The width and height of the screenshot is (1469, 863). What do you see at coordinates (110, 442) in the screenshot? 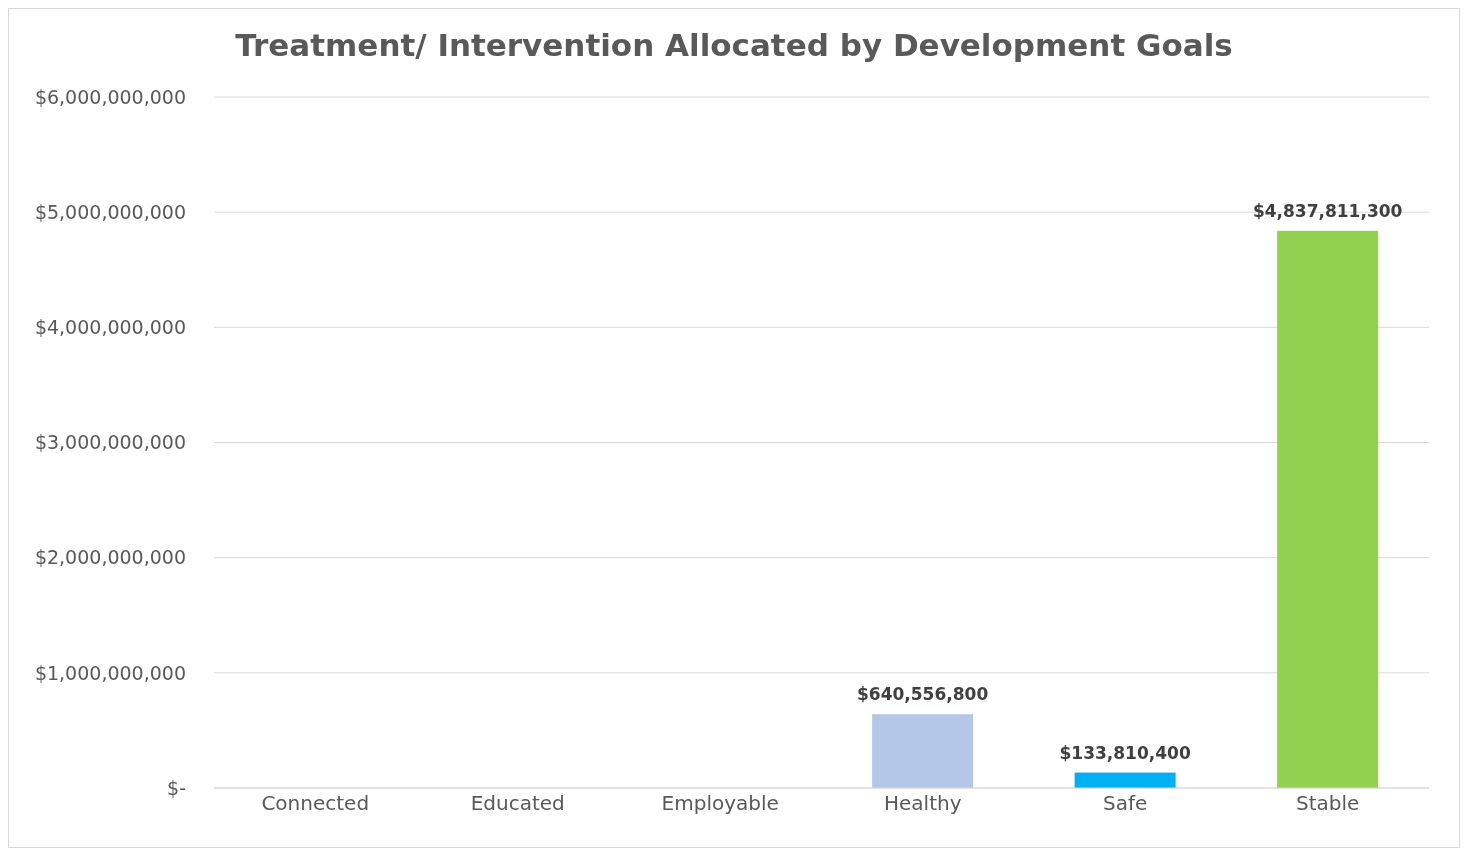
I see `y-tick-label: $3,000,000,000` at bounding box center [110, 442].